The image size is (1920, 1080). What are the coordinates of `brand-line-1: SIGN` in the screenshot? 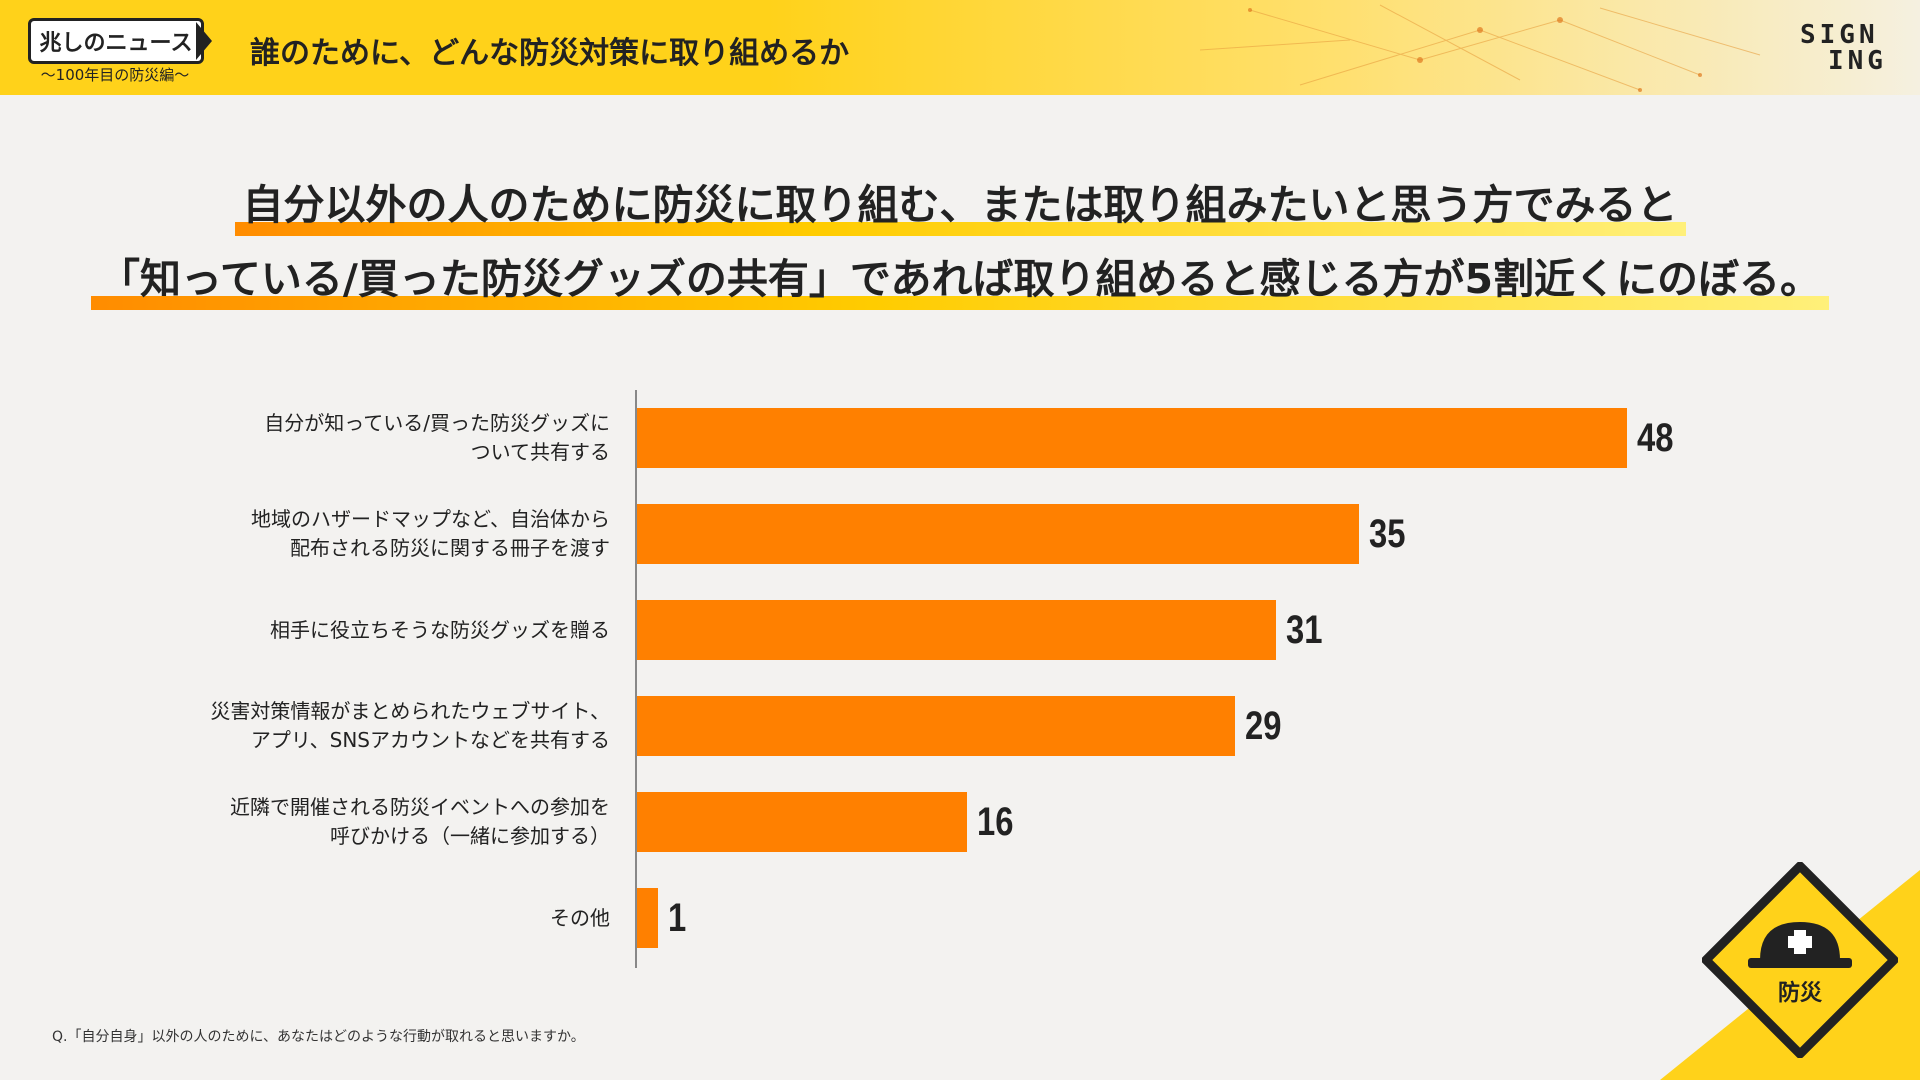 It's located at (1839, 35).